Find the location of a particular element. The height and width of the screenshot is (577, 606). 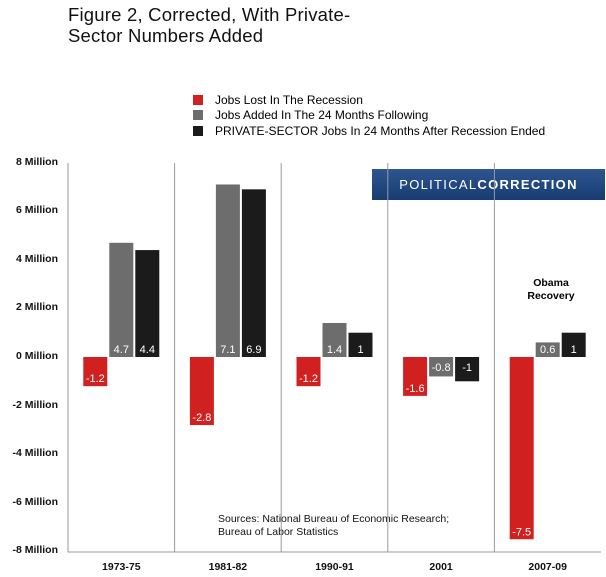

annotation-line-1: Obama is located at coordinates (551, 283).